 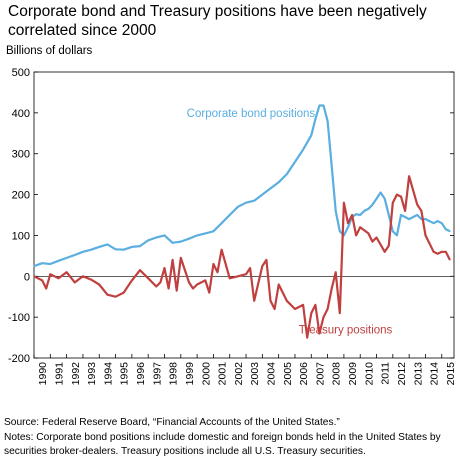 I want to click on x-tick-label: 2014, so click(x=435, y=374).